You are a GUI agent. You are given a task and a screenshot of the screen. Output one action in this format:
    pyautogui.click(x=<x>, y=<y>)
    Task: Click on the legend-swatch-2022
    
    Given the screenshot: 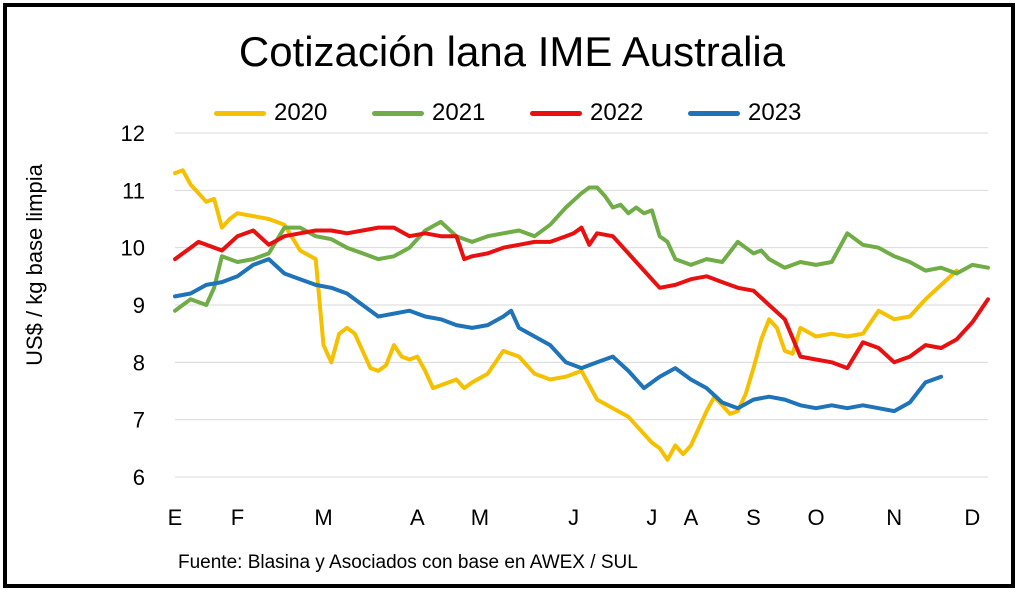 What is the action you would take?
    pyautogui.click(x=556, y=113)
    